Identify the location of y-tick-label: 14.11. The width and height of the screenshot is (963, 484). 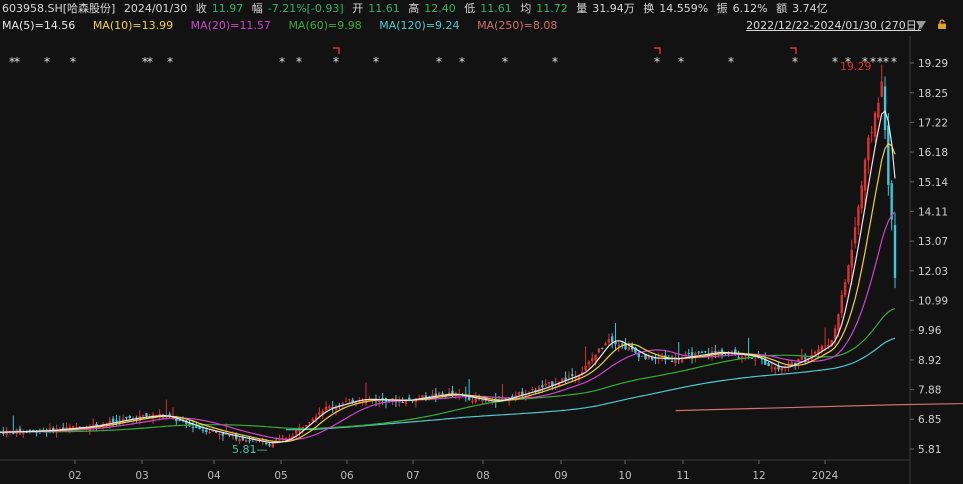
(933, 212).